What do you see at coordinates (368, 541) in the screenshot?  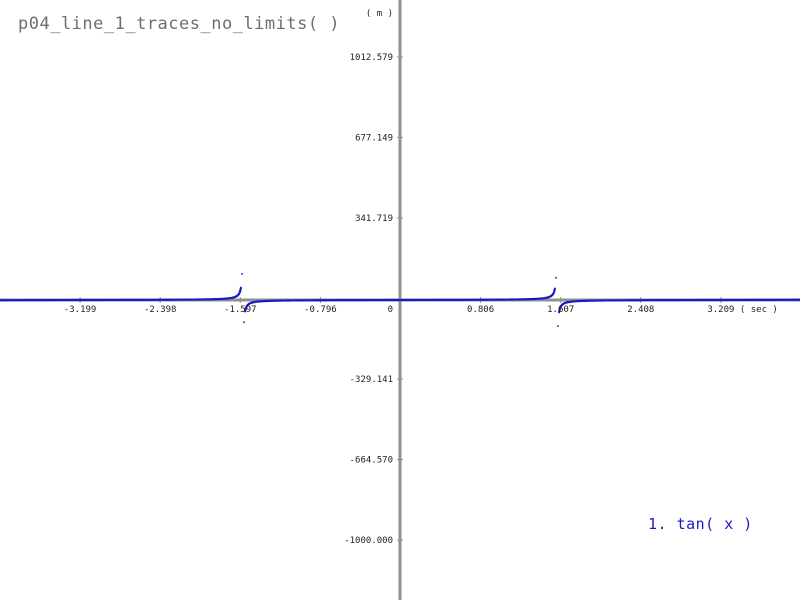 I see `y-tick-label: -1000.000` at bounding box center [368, 541].